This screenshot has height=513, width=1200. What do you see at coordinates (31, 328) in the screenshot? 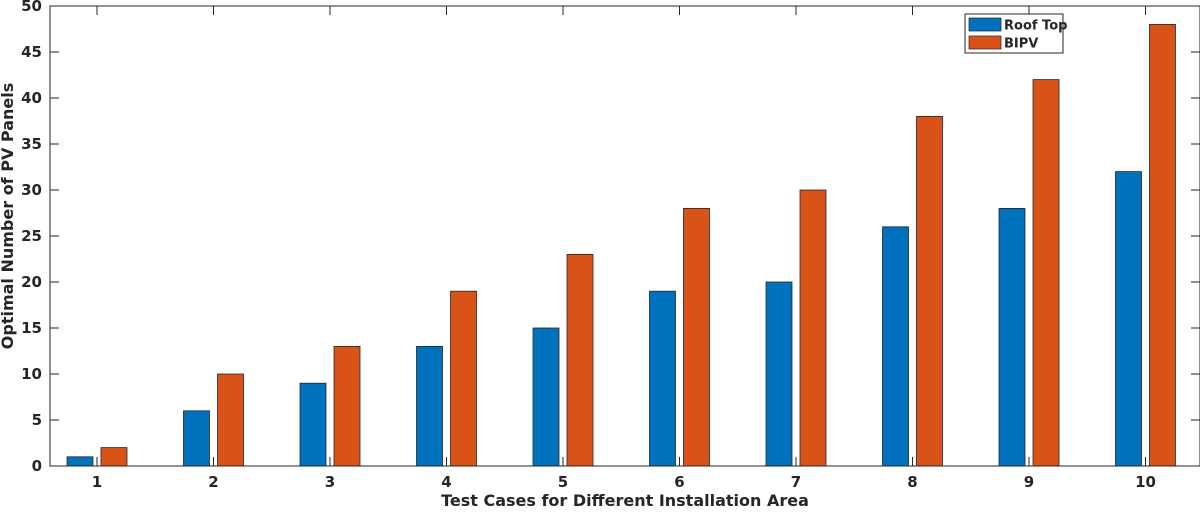
I see `y-tick-label: 15` at bounding box center [31, 328].